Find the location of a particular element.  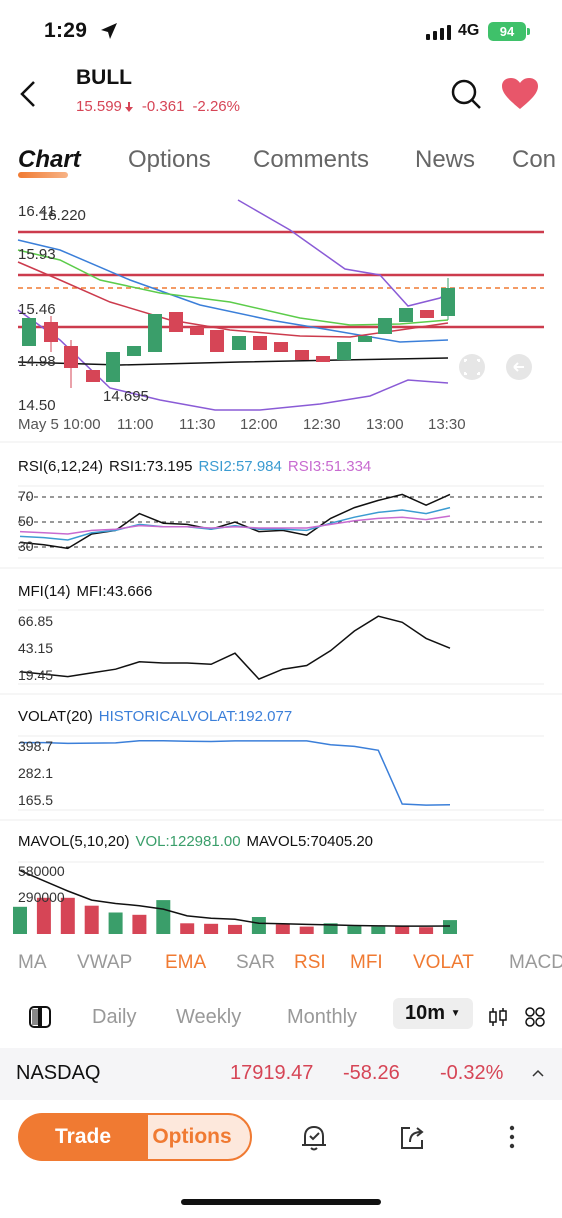

indicator-ma: MA is located at coordinates (32, 962).